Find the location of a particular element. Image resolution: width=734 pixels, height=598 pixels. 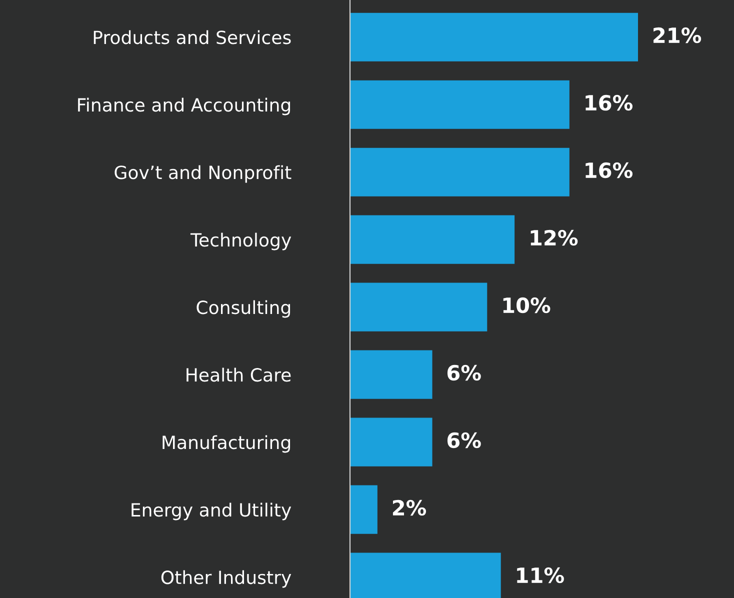

y-tick-label: Energy and Utility is located at coordinates (212, 511).